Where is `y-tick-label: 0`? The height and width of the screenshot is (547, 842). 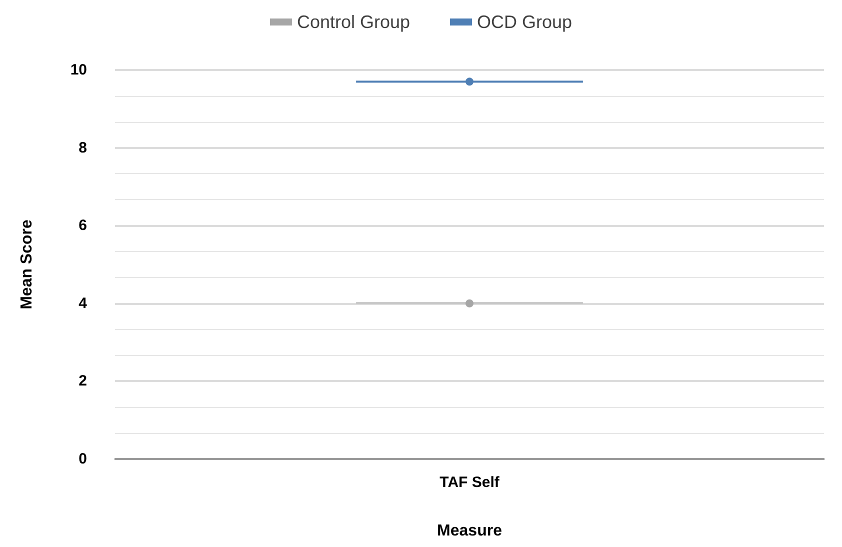 y-tick-label: 0 is located at coordinates (82, 459).